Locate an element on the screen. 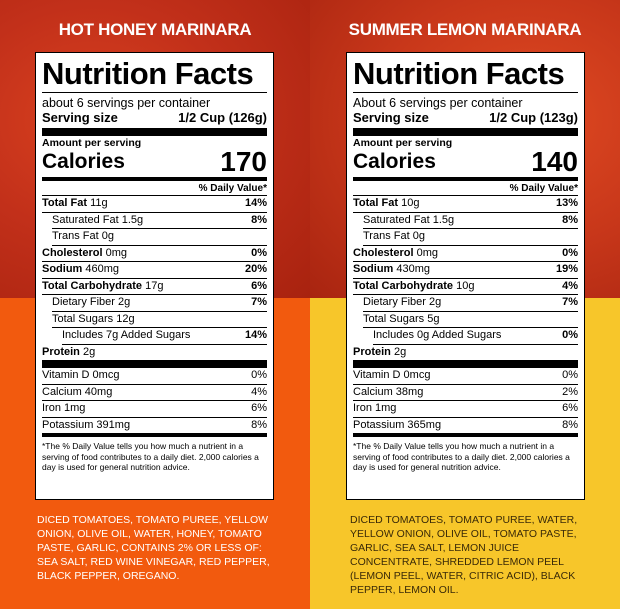 Image resolution: width=620 pixels, height=609 pixels. nutrient-row-total-fat: Total Fat 11g 14% is located at coordinates (154, 204).